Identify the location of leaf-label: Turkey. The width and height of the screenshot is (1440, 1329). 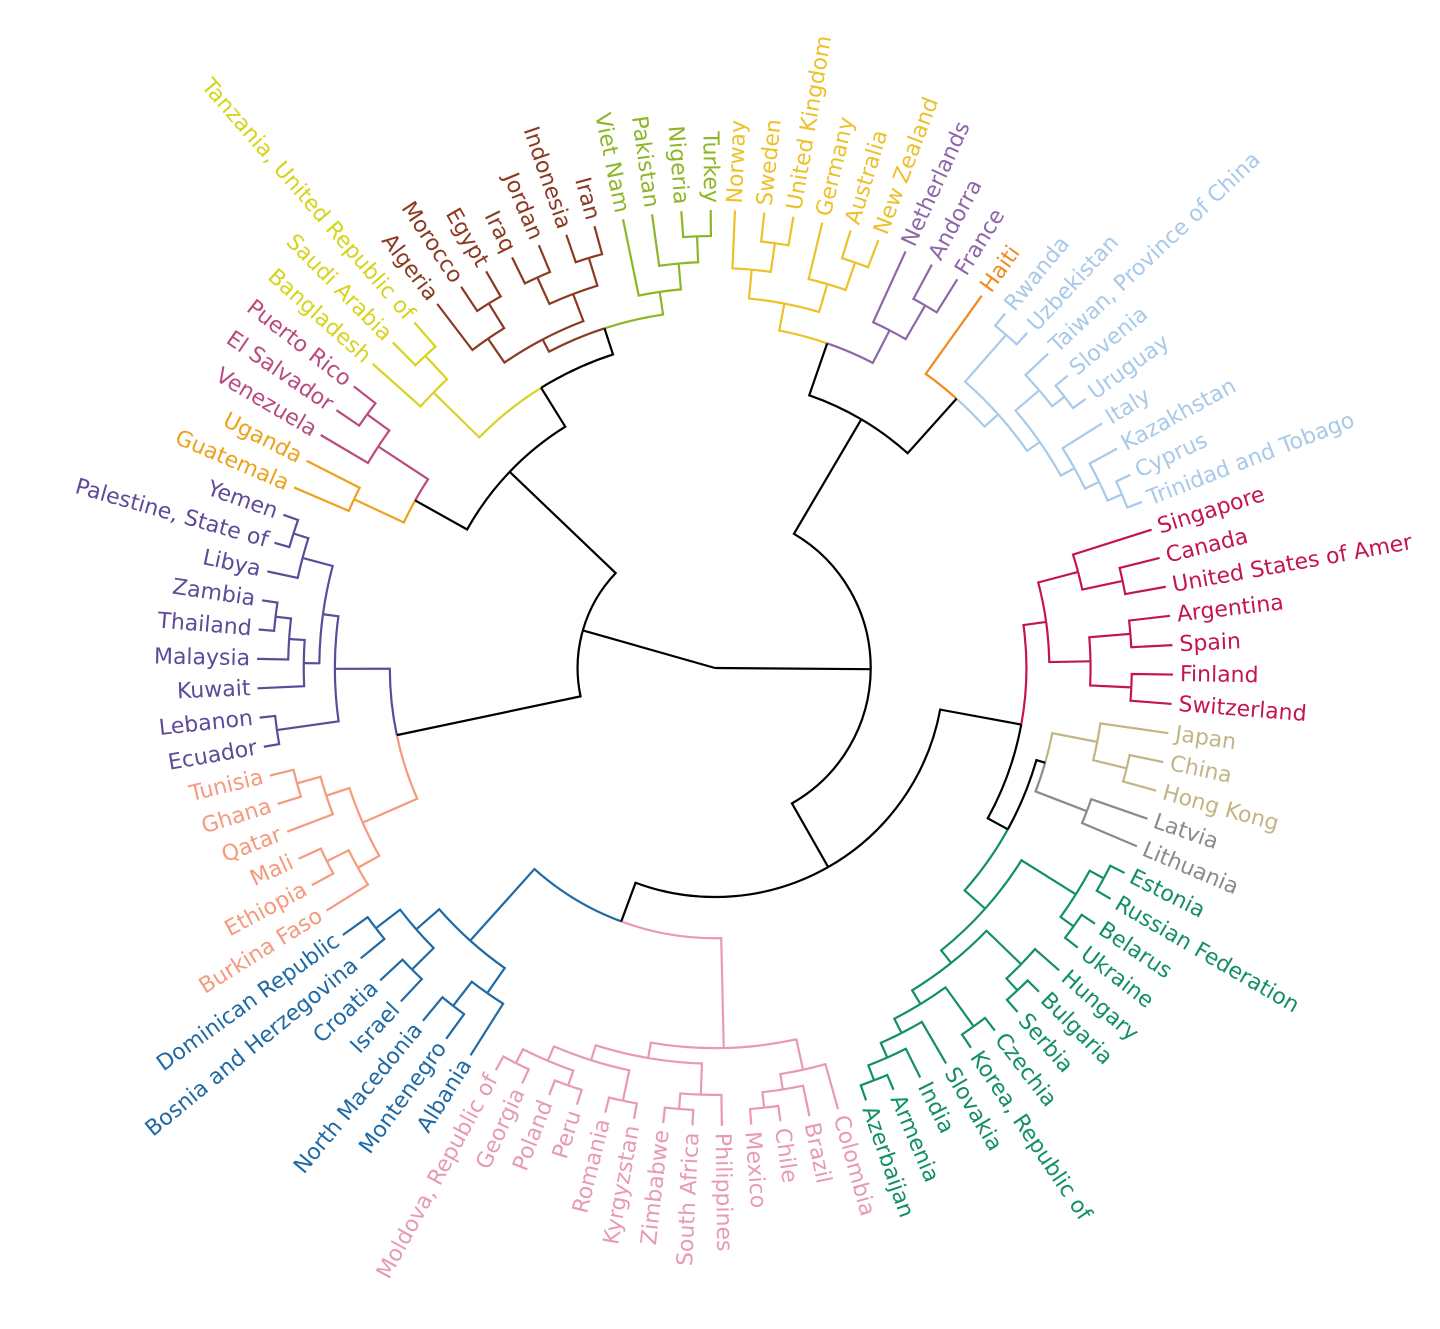
(710, 166).